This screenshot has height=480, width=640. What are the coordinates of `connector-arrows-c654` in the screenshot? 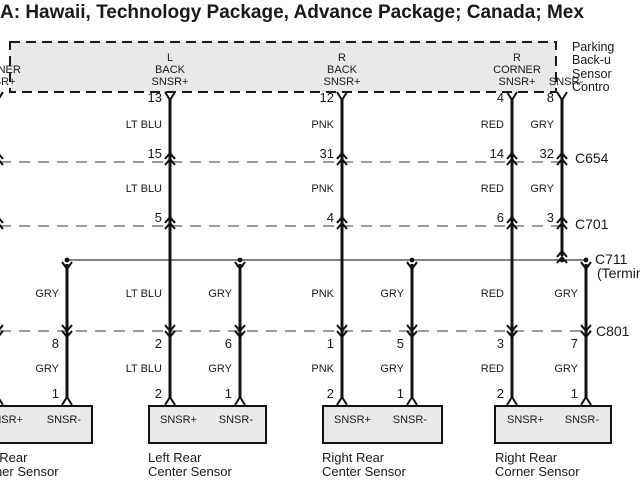 It's located at (284, 158).